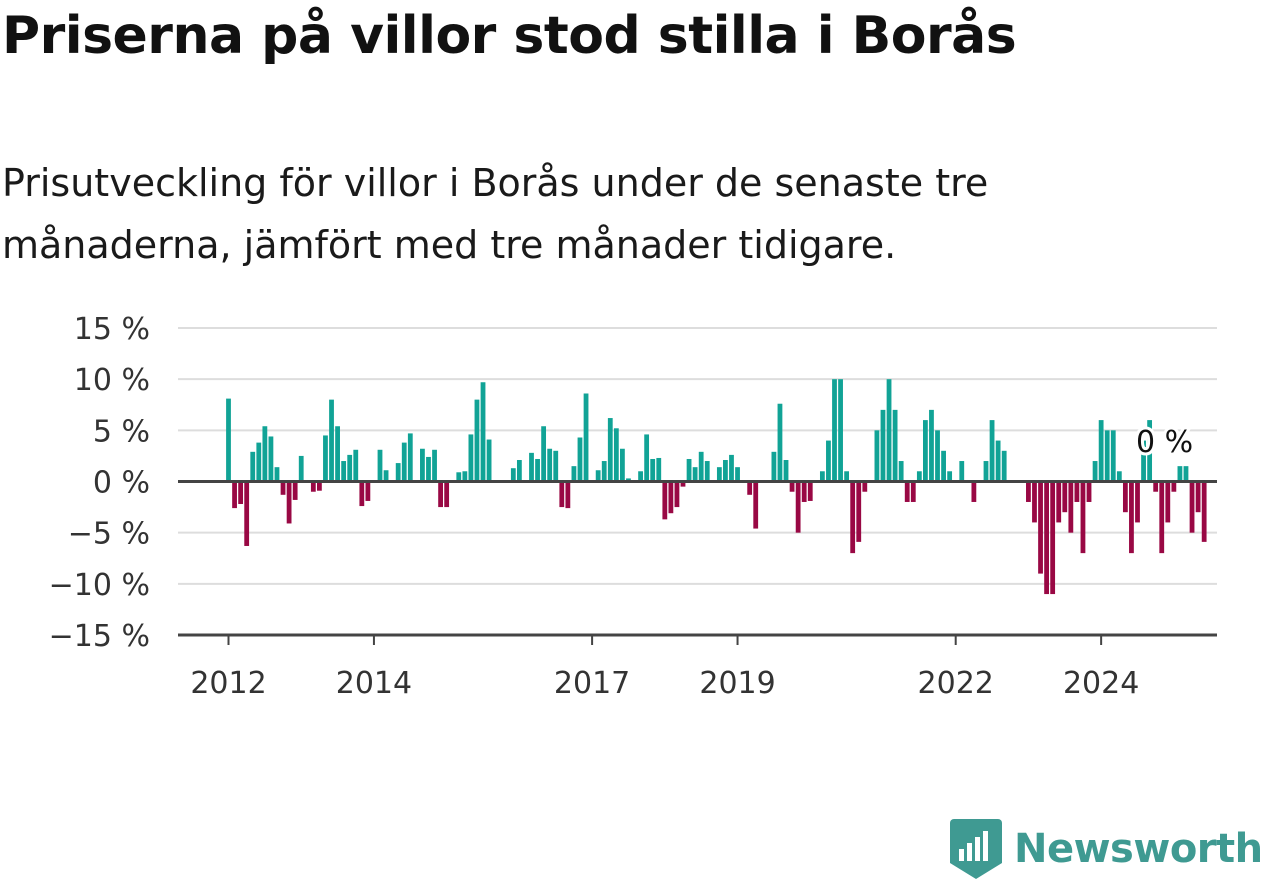 This screenshot has height=880, width=1262. Describe the element at coordinates (956, 683) in the screenshot. I see `x-tick-label: 2022` at that location.